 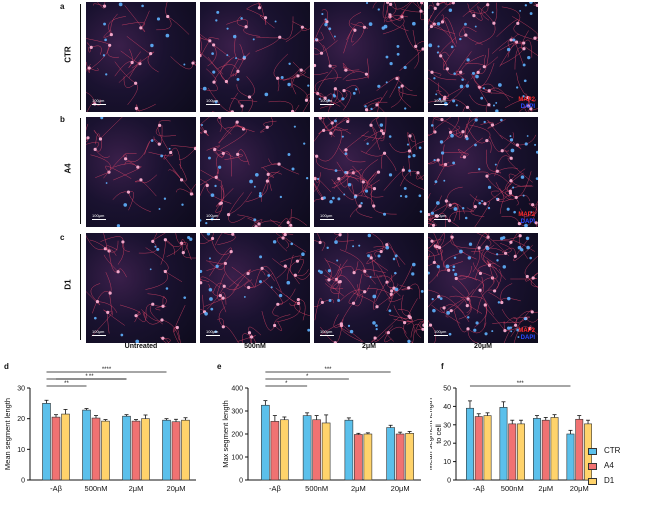 What do you see at coordinates (438, 434) in the screenshot?
I see `y-axis-label-line: to cell` at bounding box center [438, 434].